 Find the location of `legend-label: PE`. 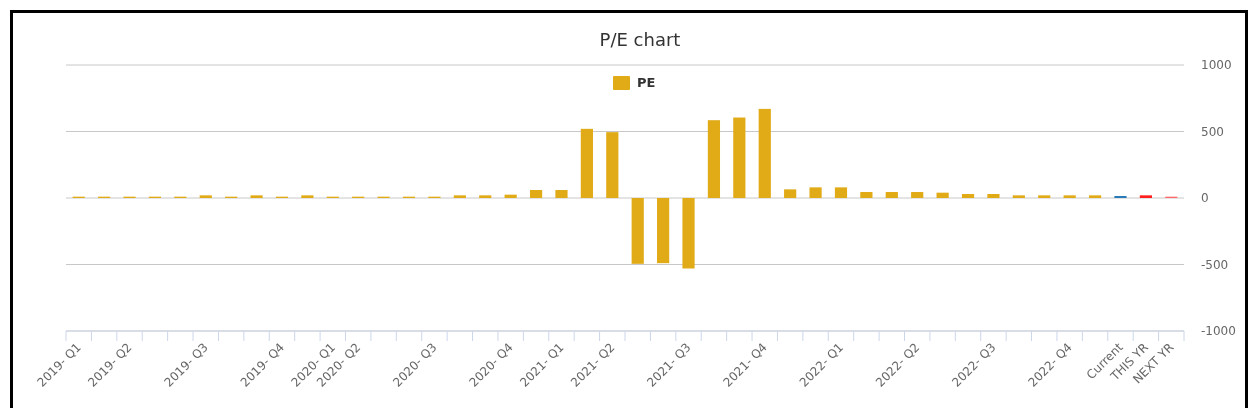

legend-label: PE is located at coordinates (646, 82).